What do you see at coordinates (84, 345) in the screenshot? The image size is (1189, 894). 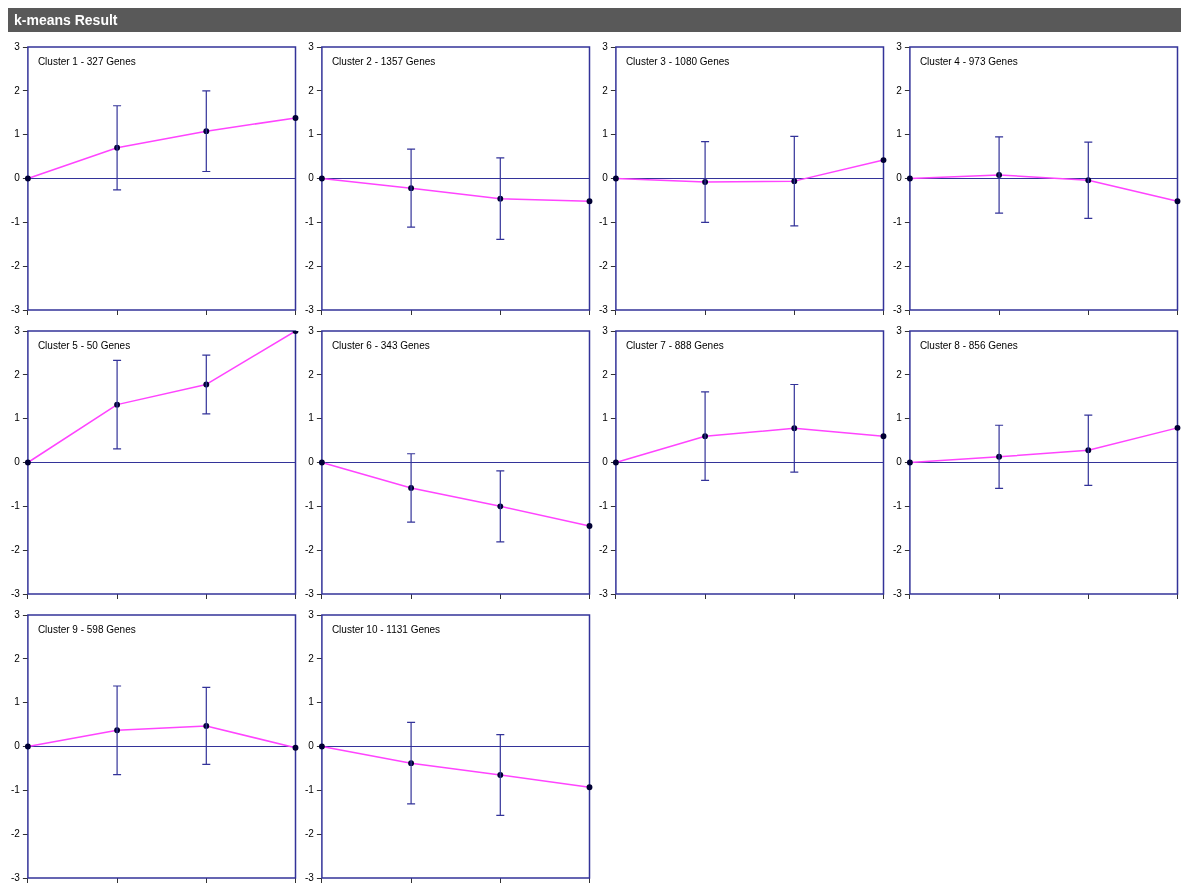 I see `text: Cluster 5 - 50 Genes` at bounding box center [84, 345].